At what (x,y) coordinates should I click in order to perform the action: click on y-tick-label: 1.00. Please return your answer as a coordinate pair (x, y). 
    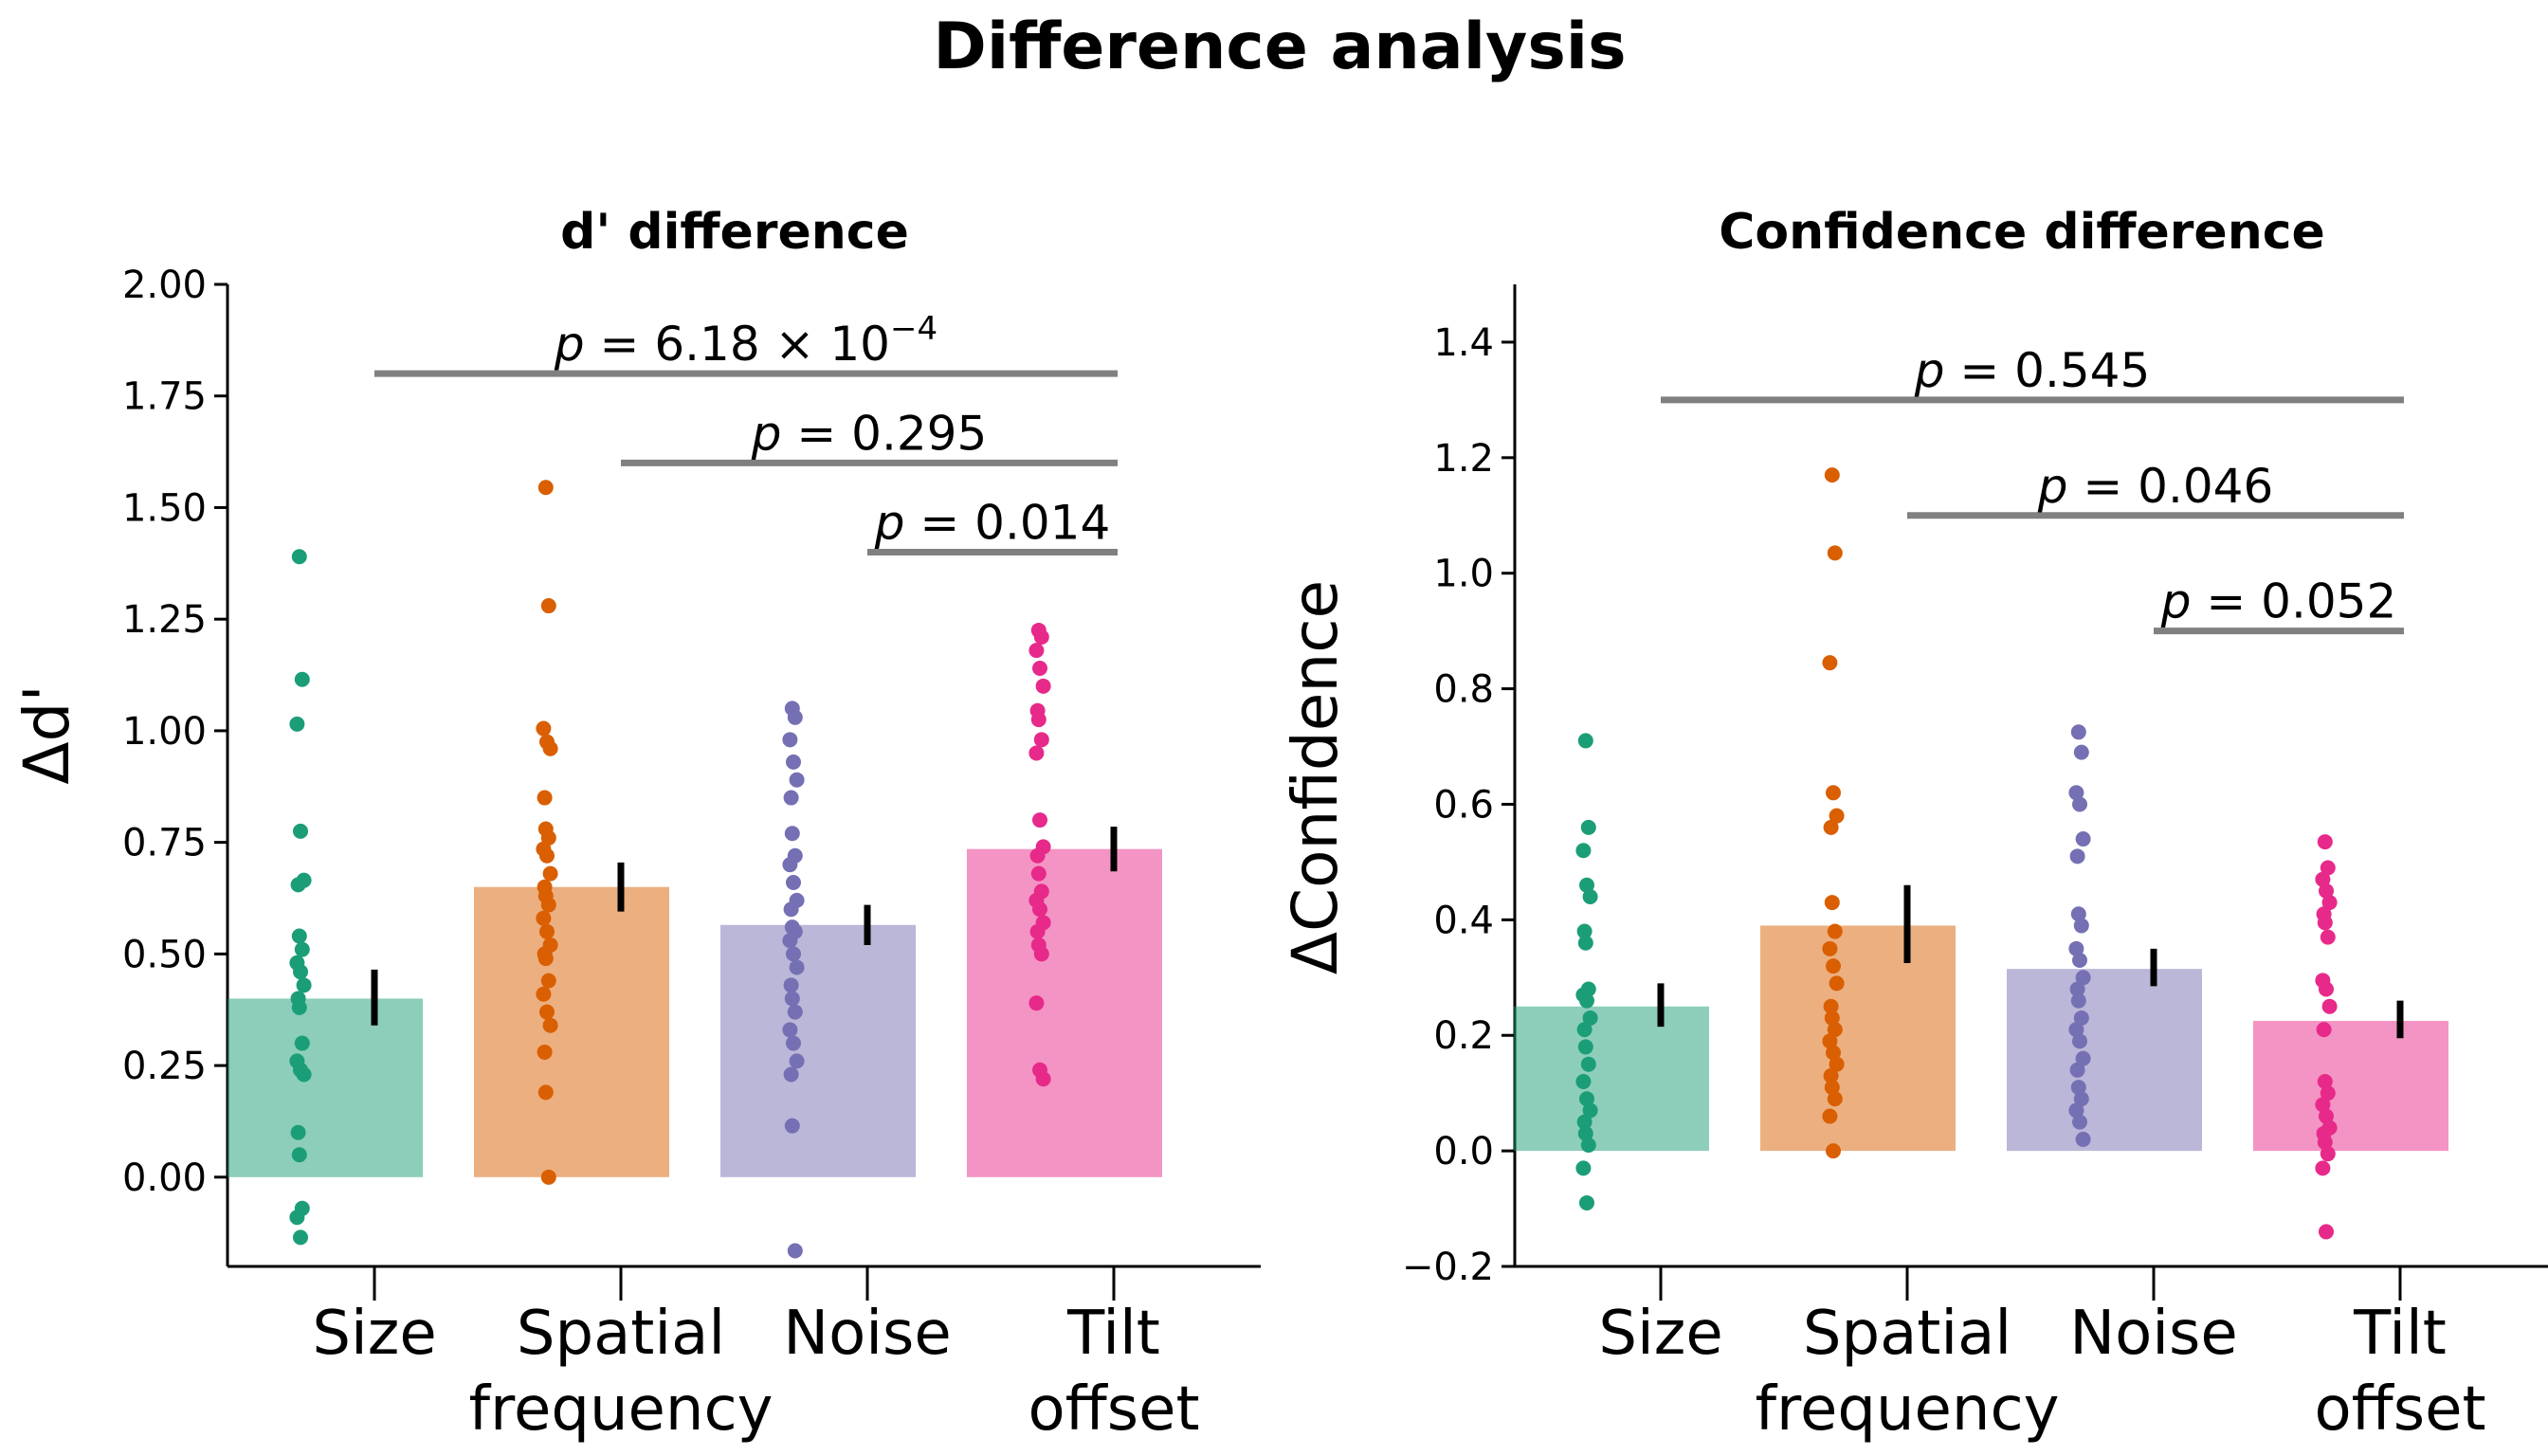
    Looking at the image, I should click on (164, 732).